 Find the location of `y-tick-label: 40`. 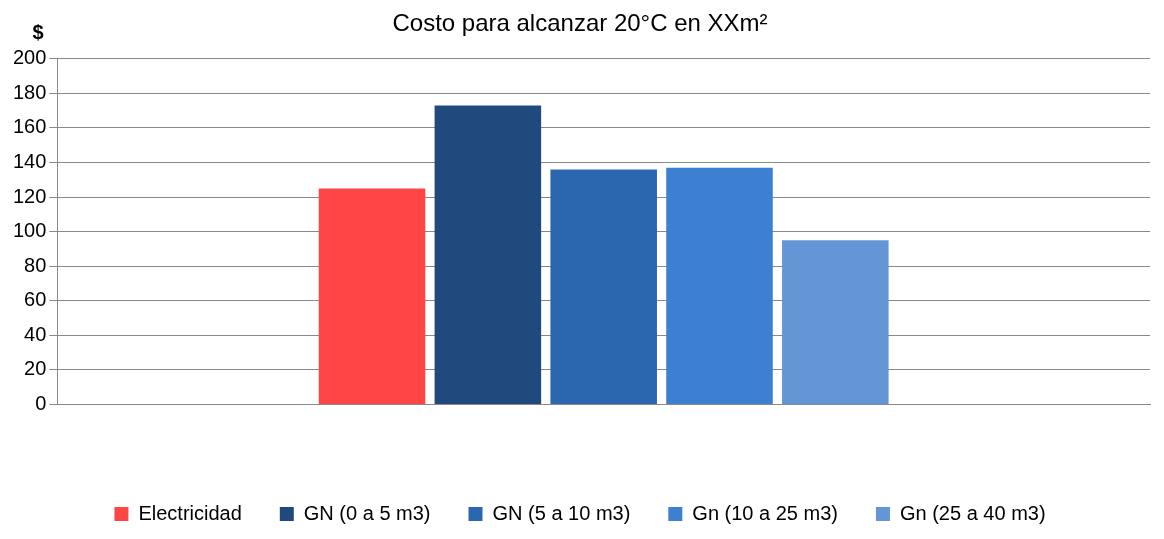

y-tick-label: 40 is located at coordinates (35, 333).